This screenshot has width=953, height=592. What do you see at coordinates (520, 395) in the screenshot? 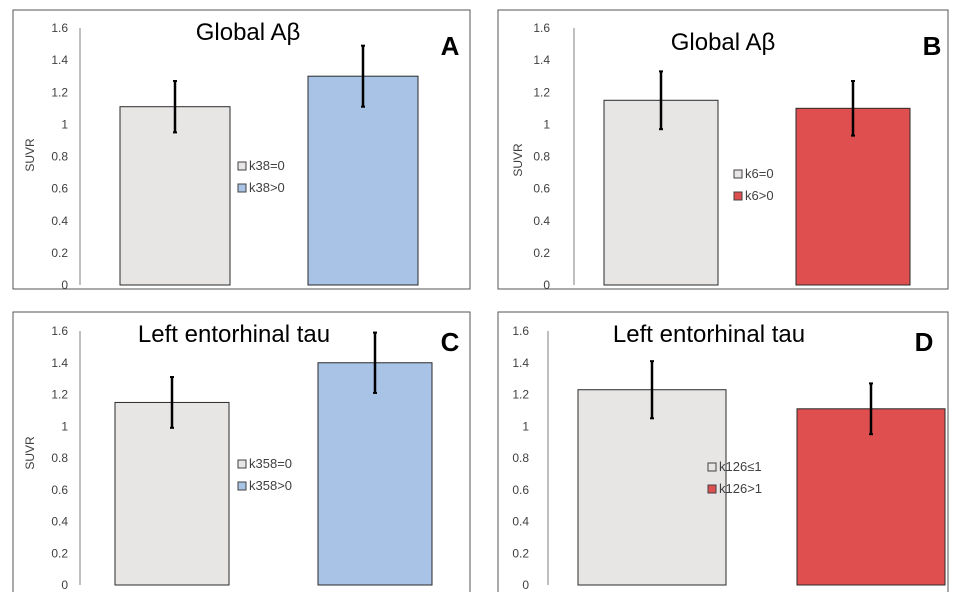
I see `y-tick-label-d: 1.2` at bounding box center [520, 395].